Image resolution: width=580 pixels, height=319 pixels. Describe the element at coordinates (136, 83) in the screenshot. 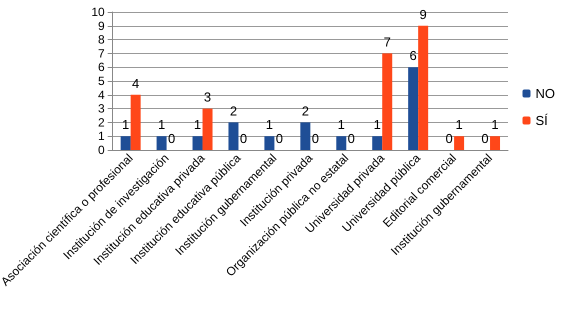

I see `data-label: 4` at that location.